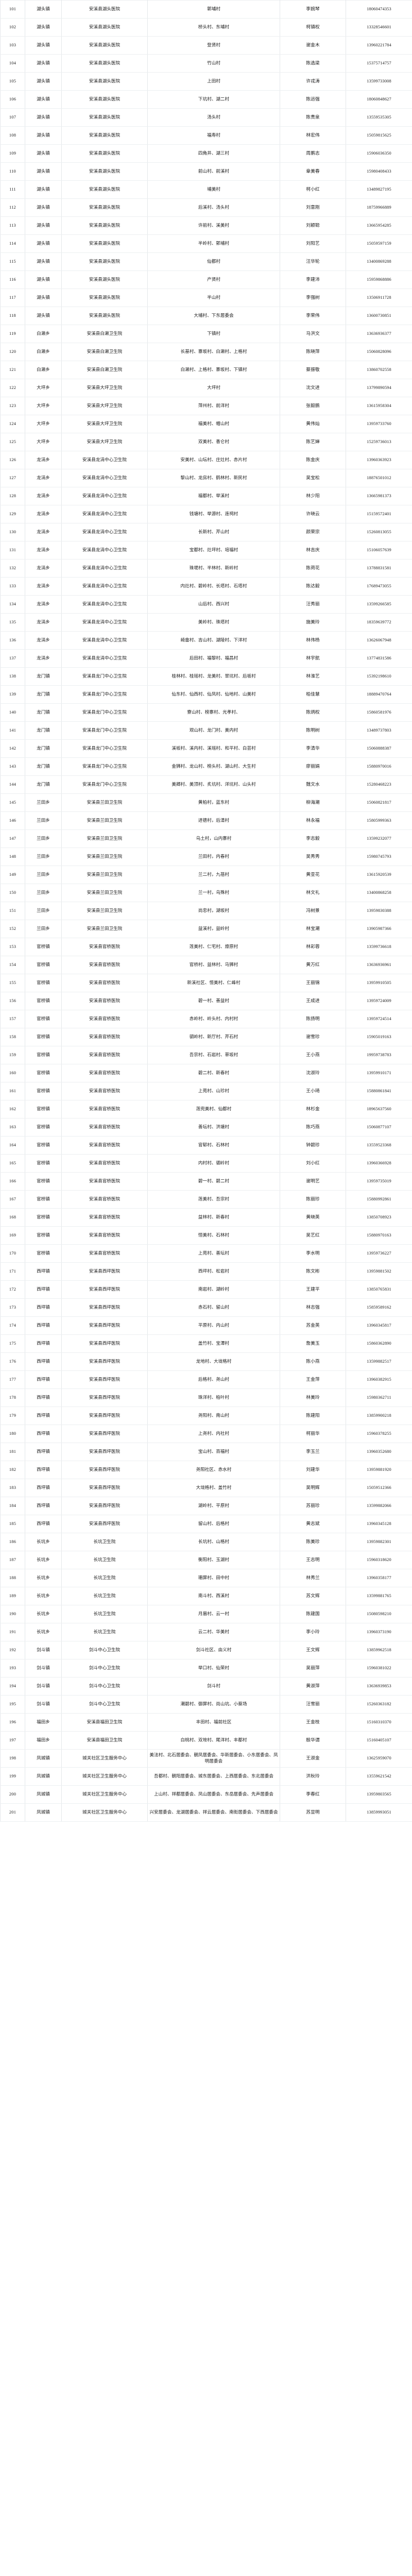 The height and width of the screenshot is (2576, 412). I want to click on row-index: 172, so click(13, 1289).